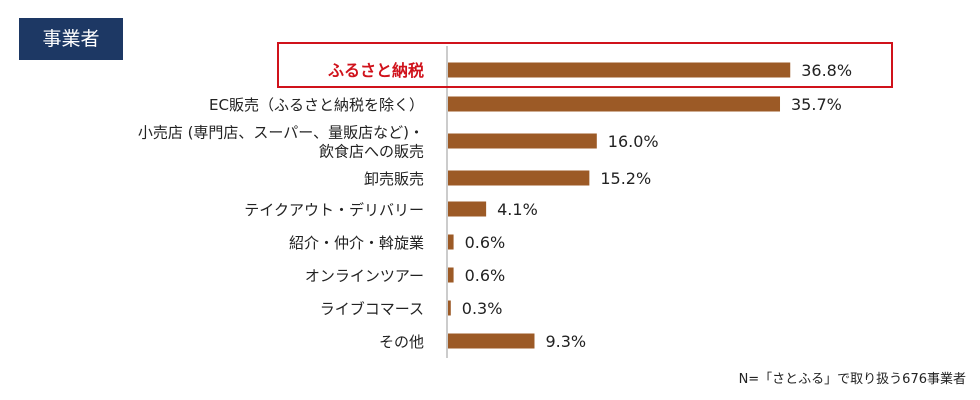  What do you see at coordinates (826, 70) in the screenshot?
I see `value-label: 36.8%` at bounding box center [826, 70].